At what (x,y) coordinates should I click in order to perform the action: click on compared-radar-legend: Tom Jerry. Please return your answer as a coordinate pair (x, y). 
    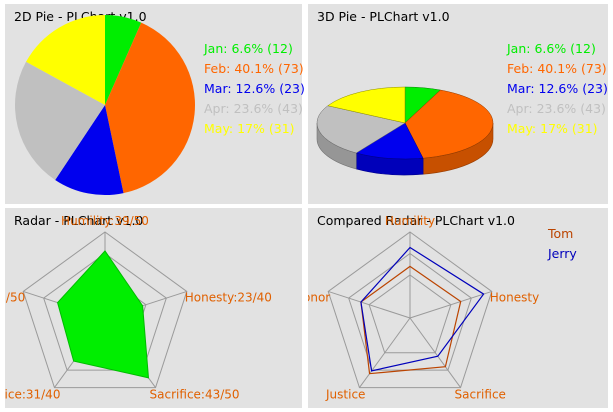
    Looking at the image, I should click on (562, 244).